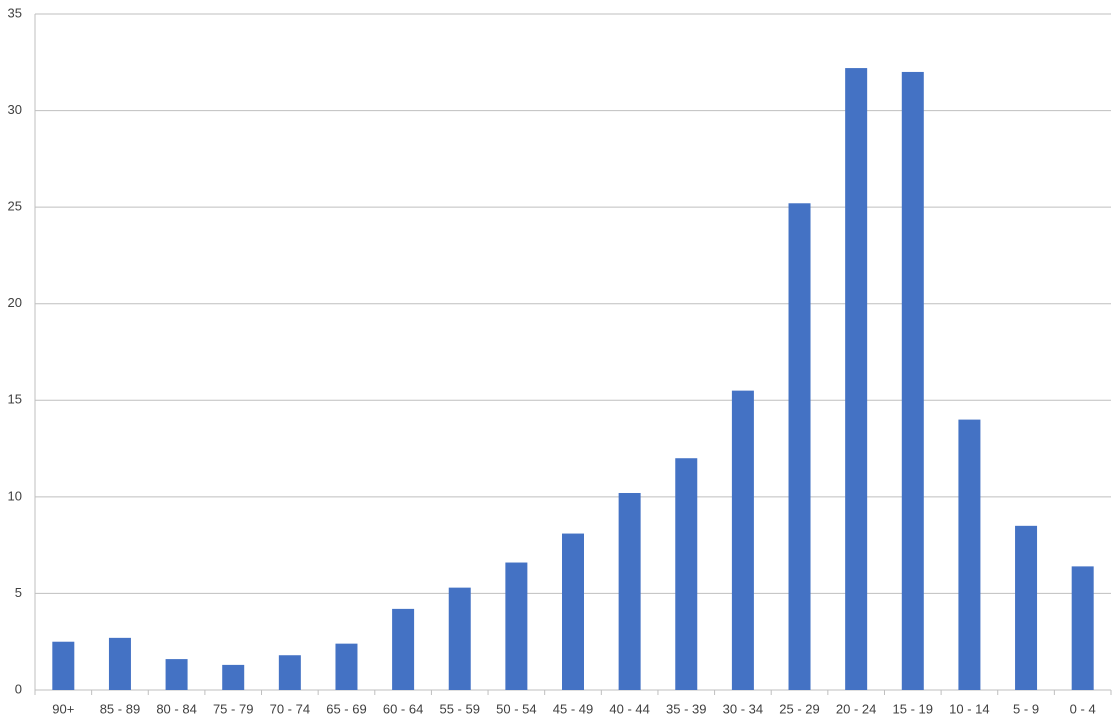 Image resolution: width=1120 pixels, height=727 pixels. I want to click on x-tick-label: 0 - 4, so click(1083, 708).